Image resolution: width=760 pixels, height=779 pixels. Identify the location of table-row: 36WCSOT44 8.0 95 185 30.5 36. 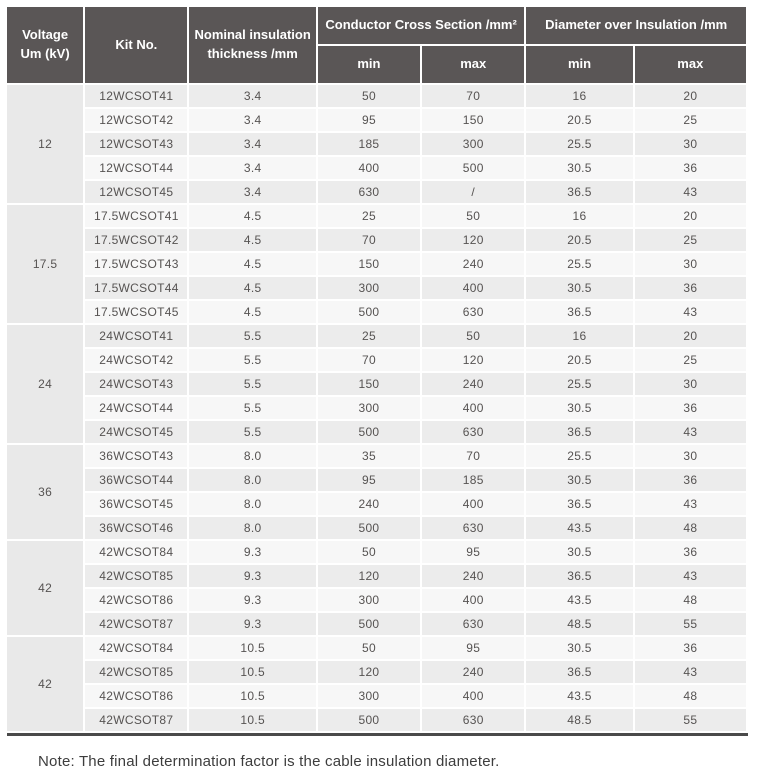
(376, 480).